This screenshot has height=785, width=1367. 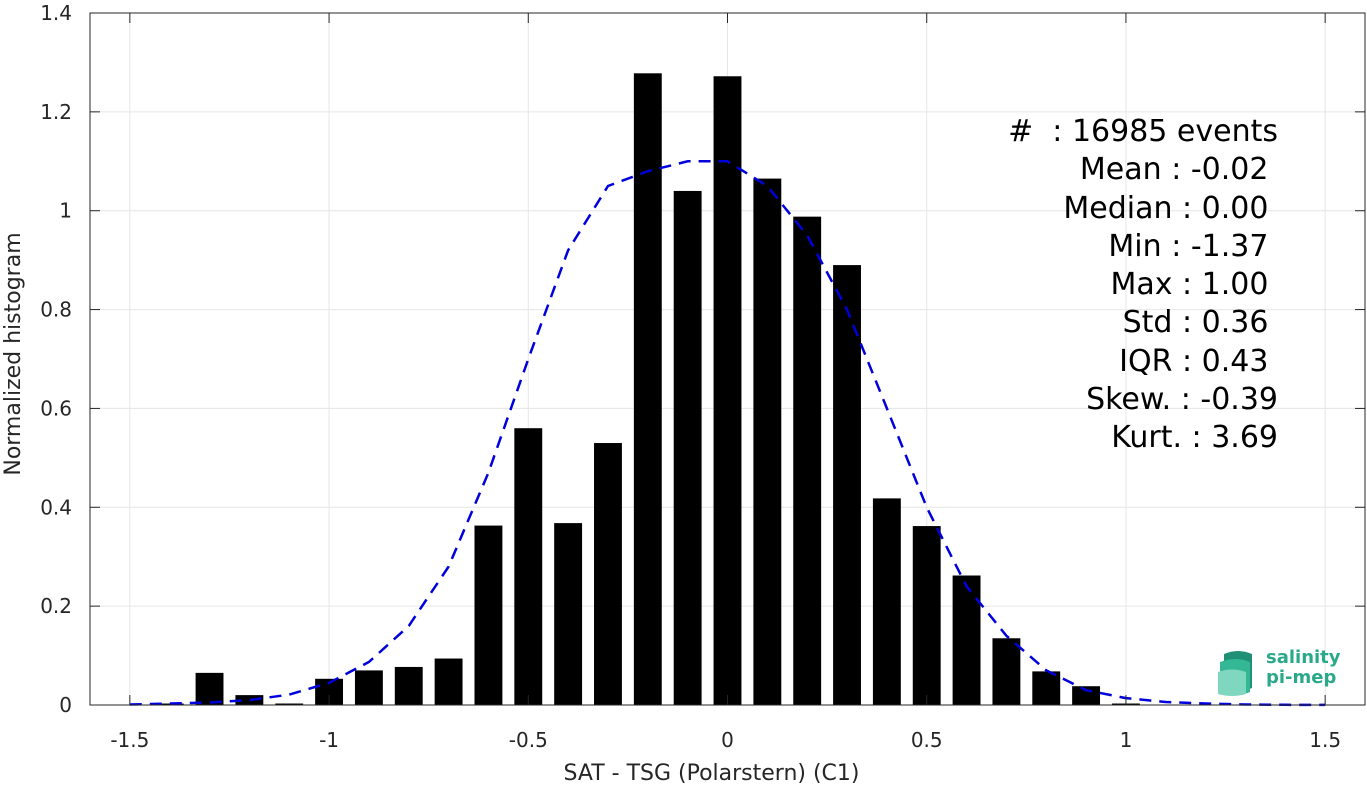 What do you see at coordinates (528, 740) in the screenshot?
I see `x-tick-label: -0.5` at bounding box center [528, 740].